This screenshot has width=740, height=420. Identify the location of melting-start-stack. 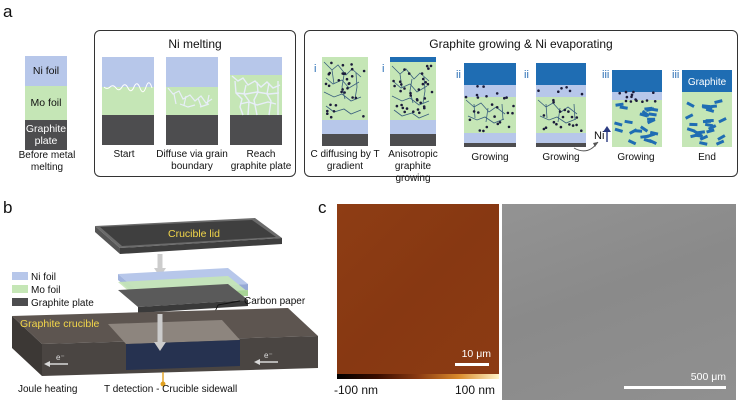
(128, 101).